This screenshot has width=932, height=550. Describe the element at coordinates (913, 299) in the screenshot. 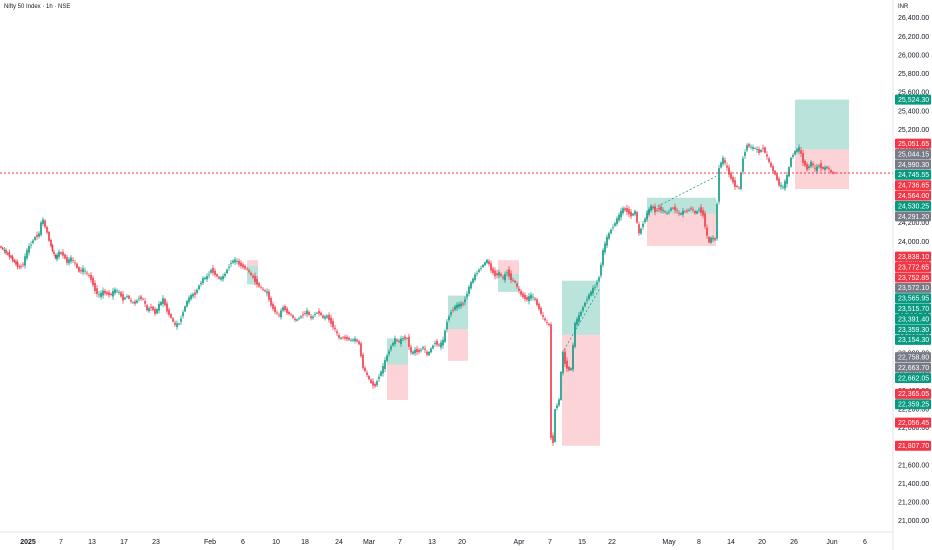

I see `price-tag-label: 23,565.95` at that location.